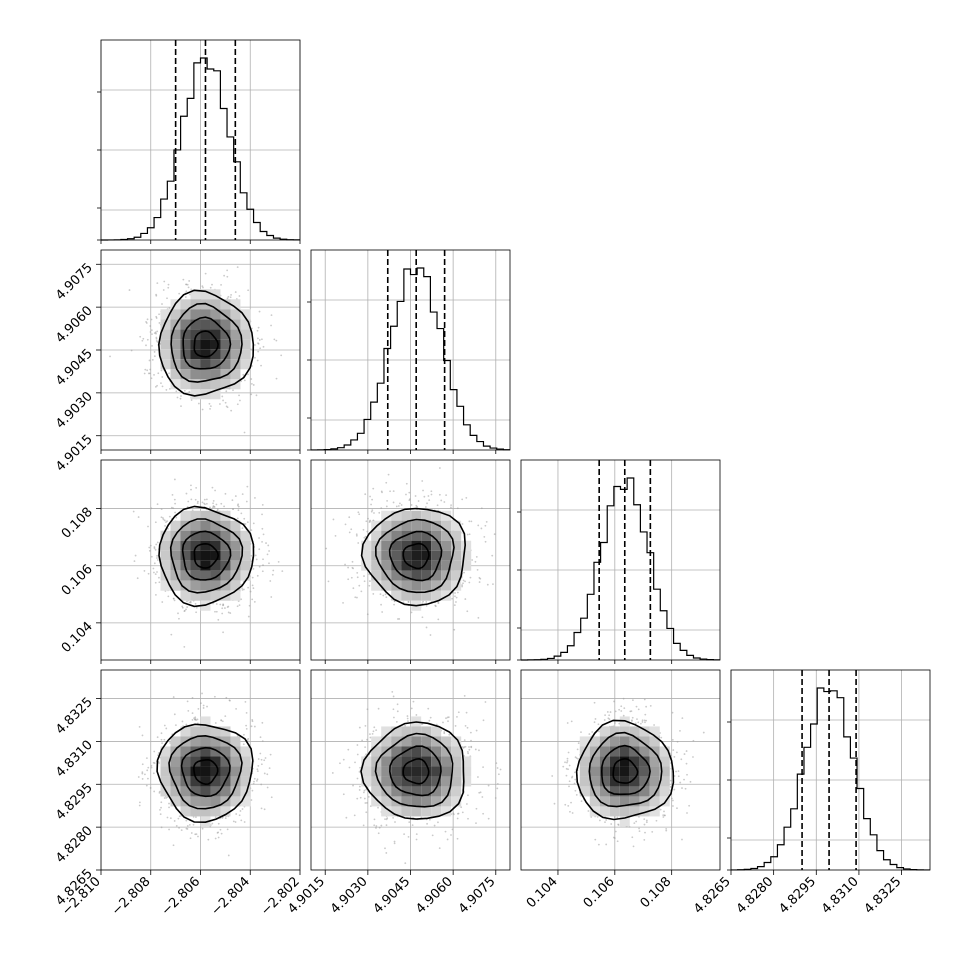 The height and width of the screenshot is (970, 970). What do you see at coordinates (77, 637) in the screenshot?
I see `y-tick-label-row2-0: 0.104` at bounding box center [77, 637].